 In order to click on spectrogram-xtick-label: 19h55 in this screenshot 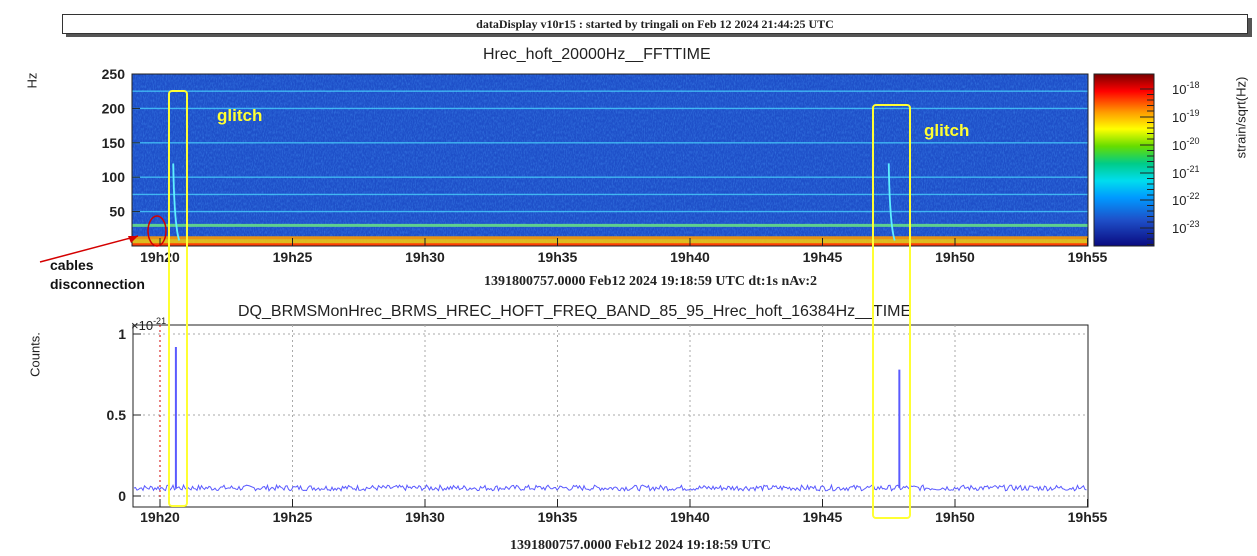, I will do `click(1088, 257)`.